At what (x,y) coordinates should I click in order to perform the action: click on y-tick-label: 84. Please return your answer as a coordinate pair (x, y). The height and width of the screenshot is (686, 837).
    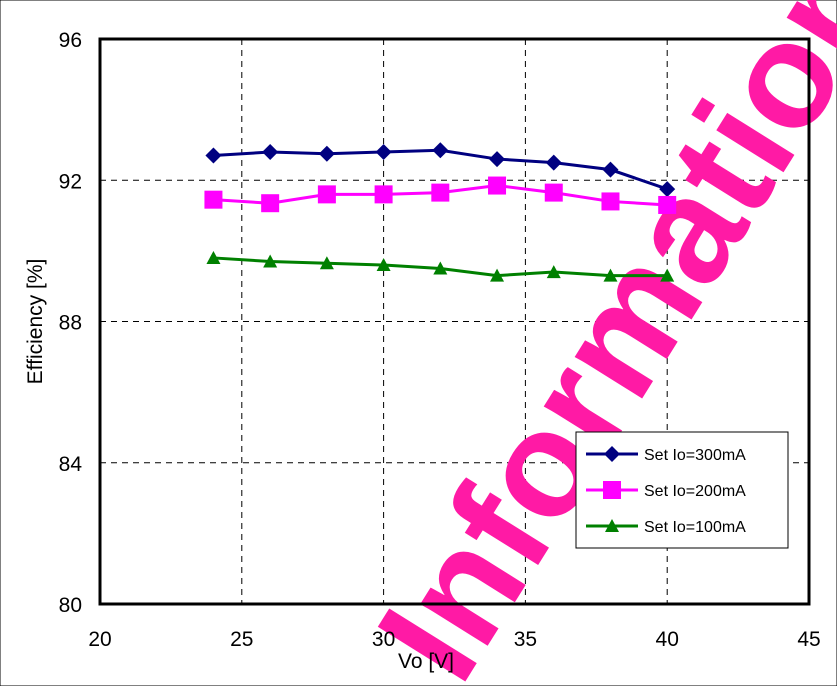
    Looking at the image, I should click on (71, 464).